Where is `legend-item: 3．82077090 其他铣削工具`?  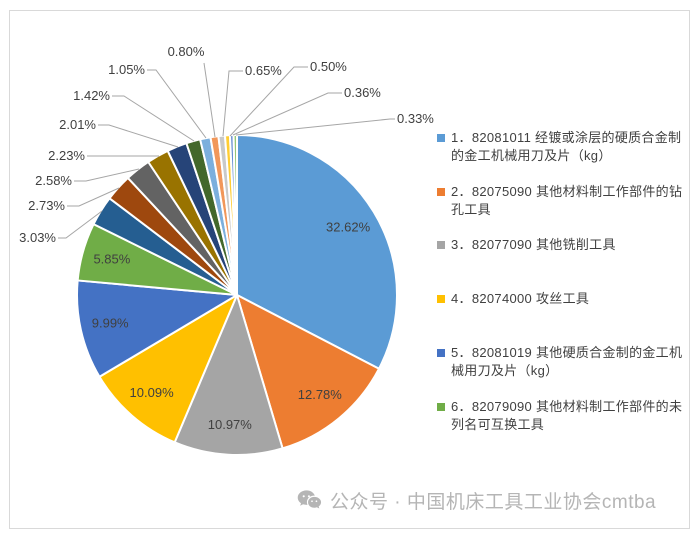
legend-item: 3．82077090 其他铣削工具 is located at coordinates (562, 245).